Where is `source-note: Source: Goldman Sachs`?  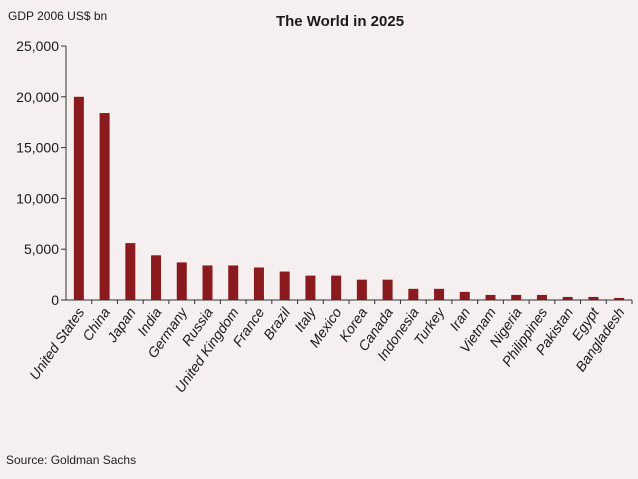
source-note: Source: Goldman Sachs is located at coordinates (71, 460).